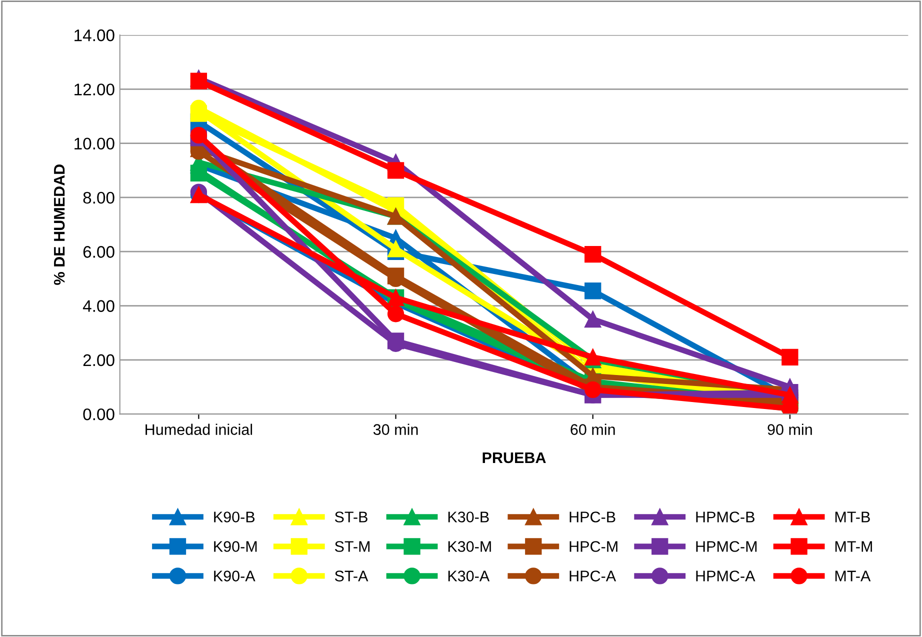 The image size is (922, 637). What do you see at coordinates (790, 429) in the screenshot?
I see `x-tick-label: 90 min` at bounding box center [790, 429].